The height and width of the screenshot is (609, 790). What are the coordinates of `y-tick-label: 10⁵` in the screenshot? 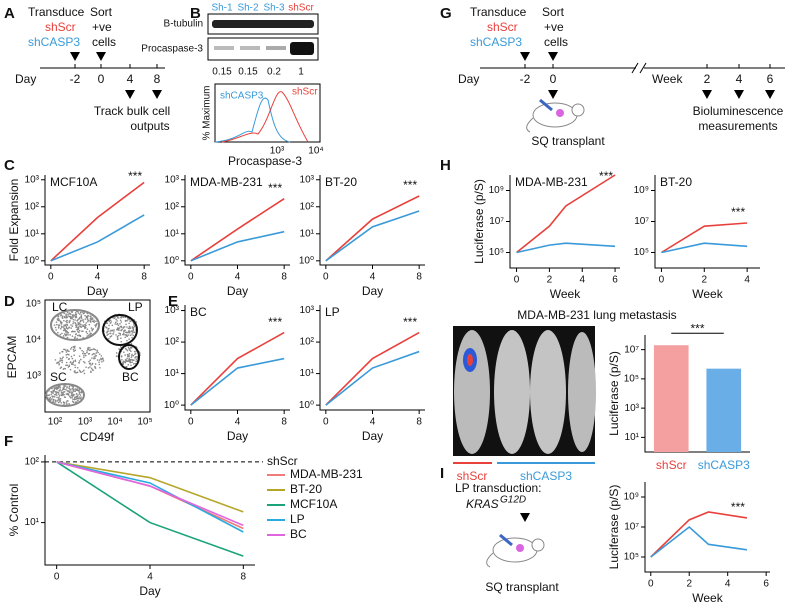 It's located at (641, 252).